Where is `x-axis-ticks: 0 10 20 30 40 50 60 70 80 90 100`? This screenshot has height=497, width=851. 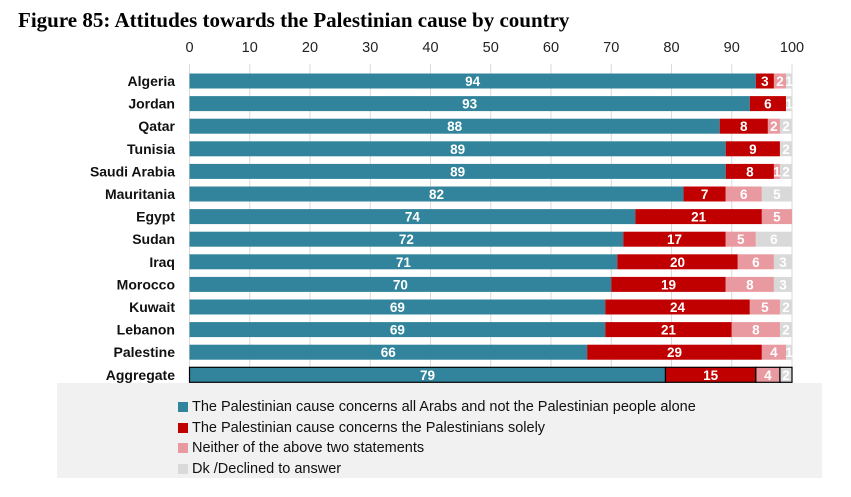 x-axis-ticks: 0 10 20 30 40 50 60 70 80 90 100 is located at coordinates (494, 48).